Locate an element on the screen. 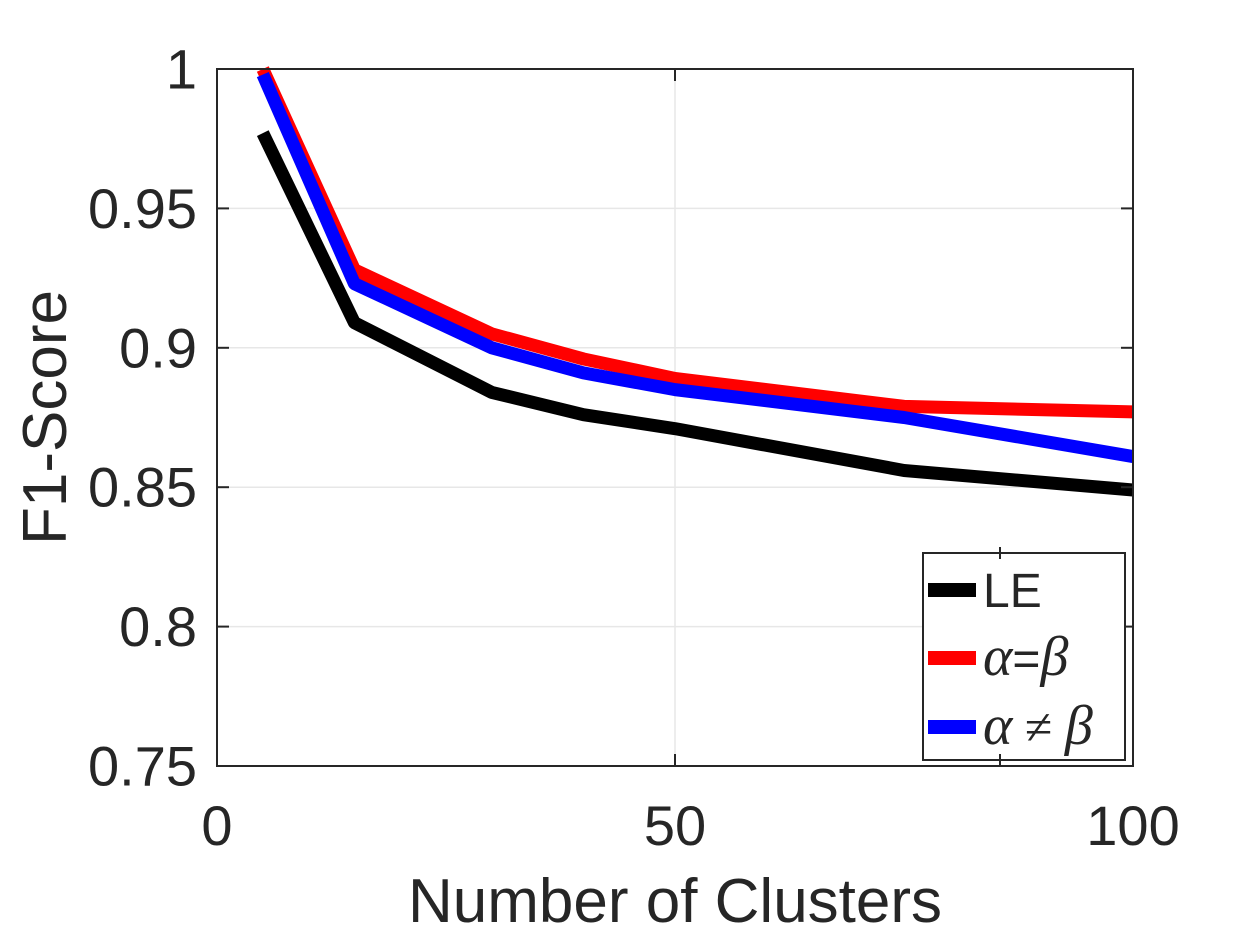 The image size is (1250, 938). y-axis-label: F1-Score is located at coordinates (45, 417).